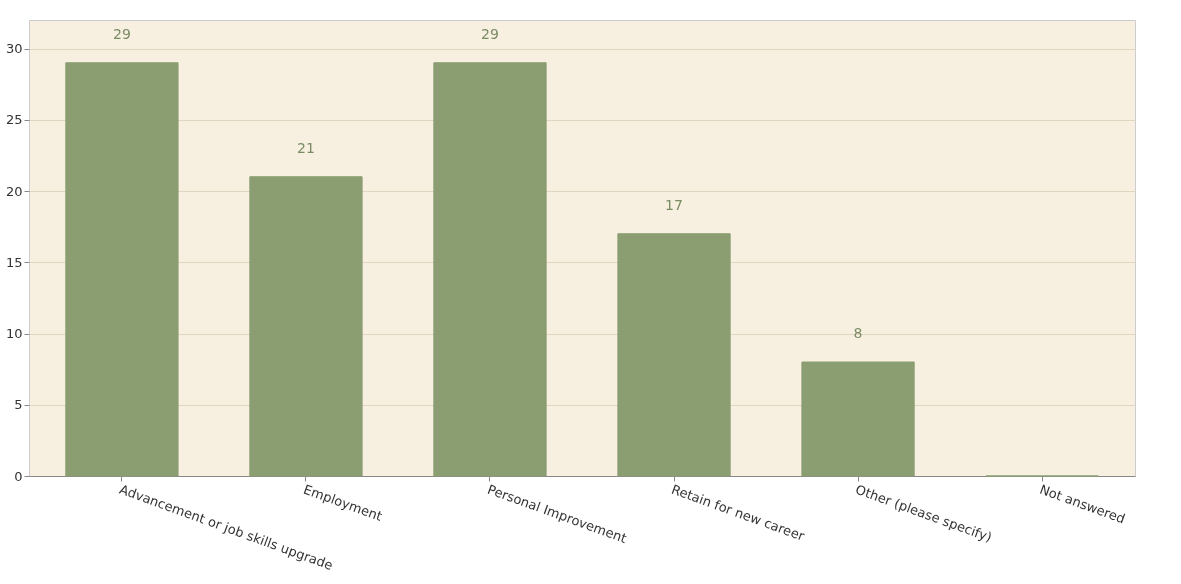 The width and height of the screenshot is (1181, 584). Describe the element at coordinates (18, 476) in the screenshot. I see `y-tick-label: 0` at that location.